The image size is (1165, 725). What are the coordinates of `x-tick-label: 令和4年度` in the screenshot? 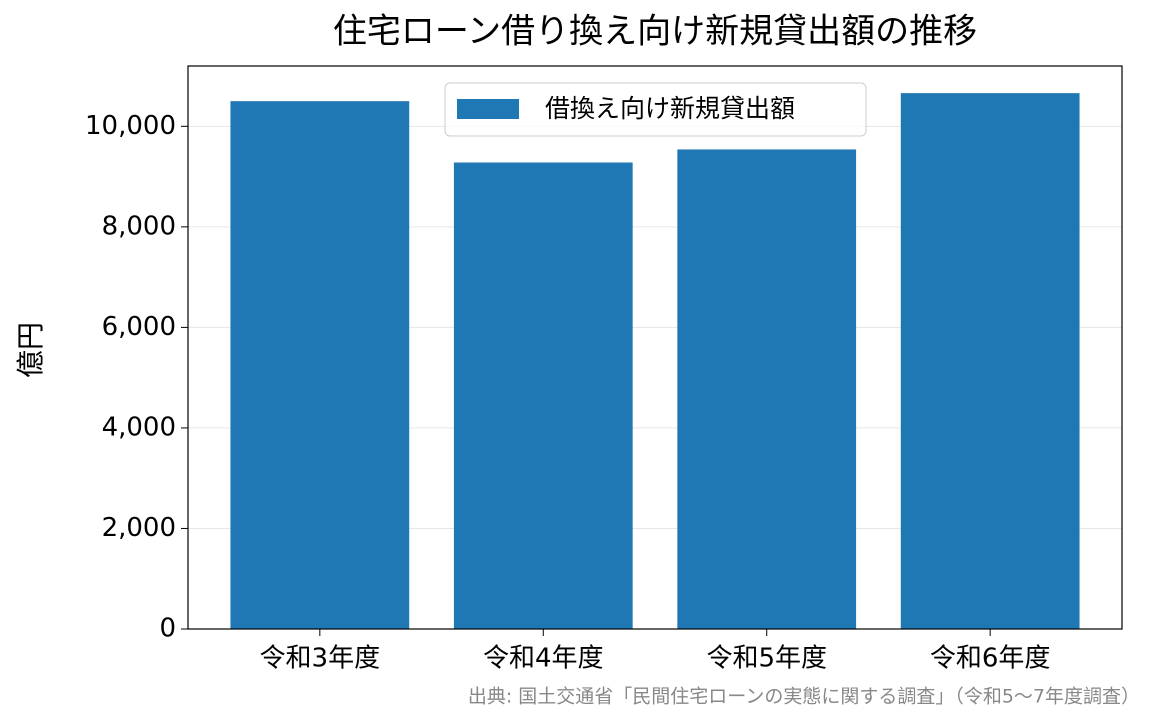 It's located at (543, 659).